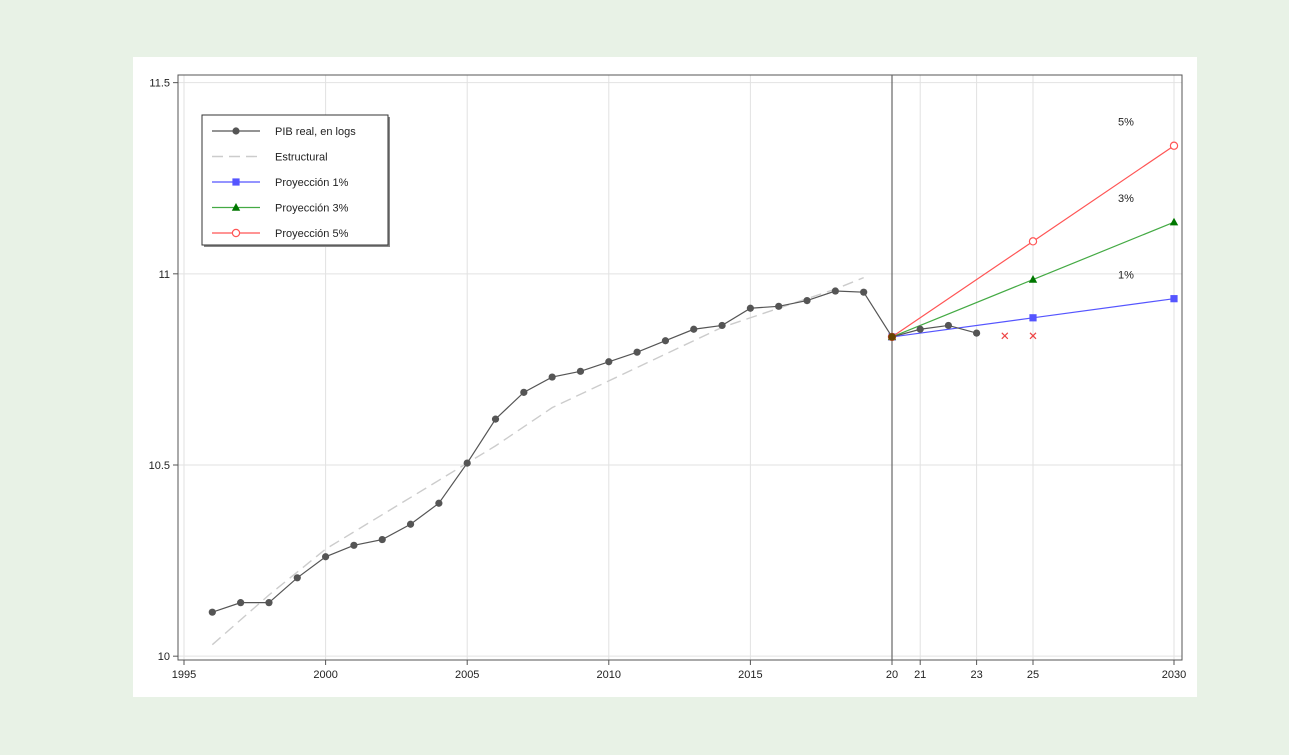  Describe the element at coordinates (315, 132) in the screenshot. I see `legend-label: PIB real, en logs` at that location.